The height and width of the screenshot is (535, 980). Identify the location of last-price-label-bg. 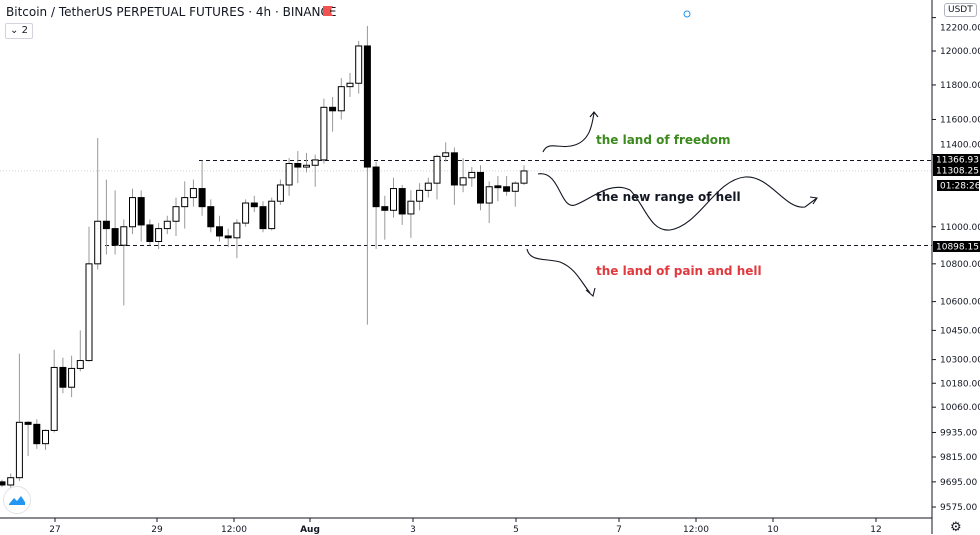
(956, 170).